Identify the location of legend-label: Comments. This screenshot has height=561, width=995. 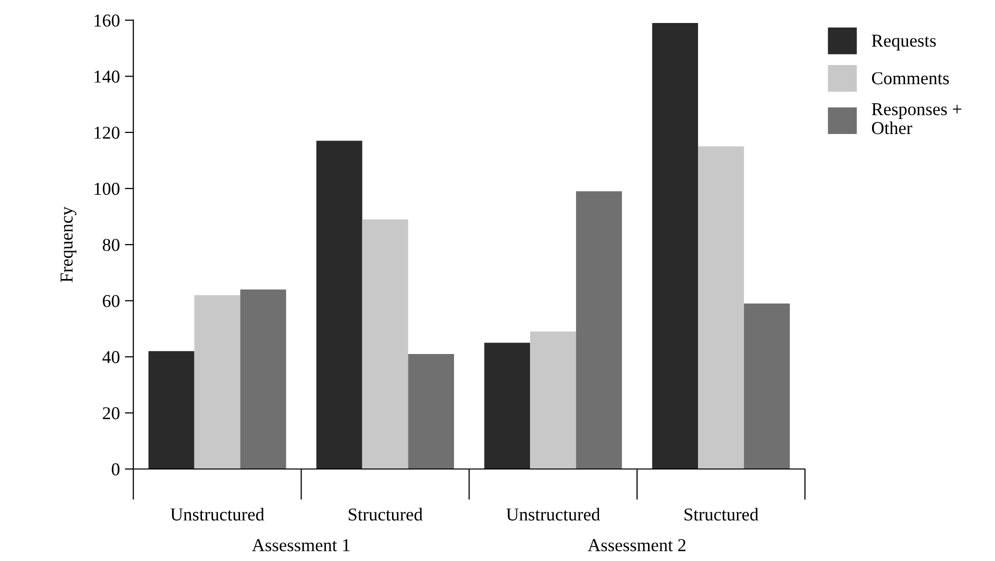
(910, 78).